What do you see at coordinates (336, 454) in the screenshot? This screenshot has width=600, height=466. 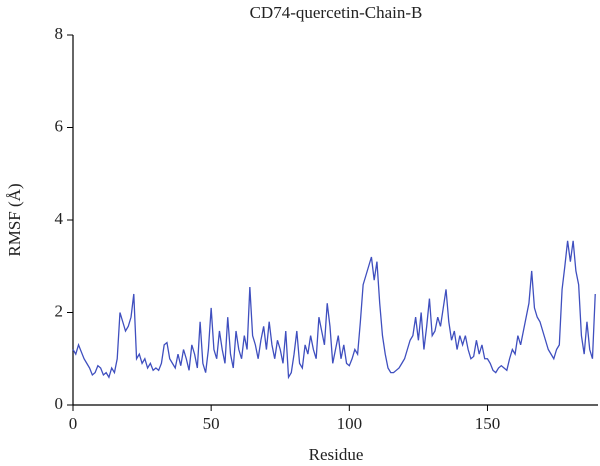 I see `x-axis-label: Residue` at bounding box center [336, 454].